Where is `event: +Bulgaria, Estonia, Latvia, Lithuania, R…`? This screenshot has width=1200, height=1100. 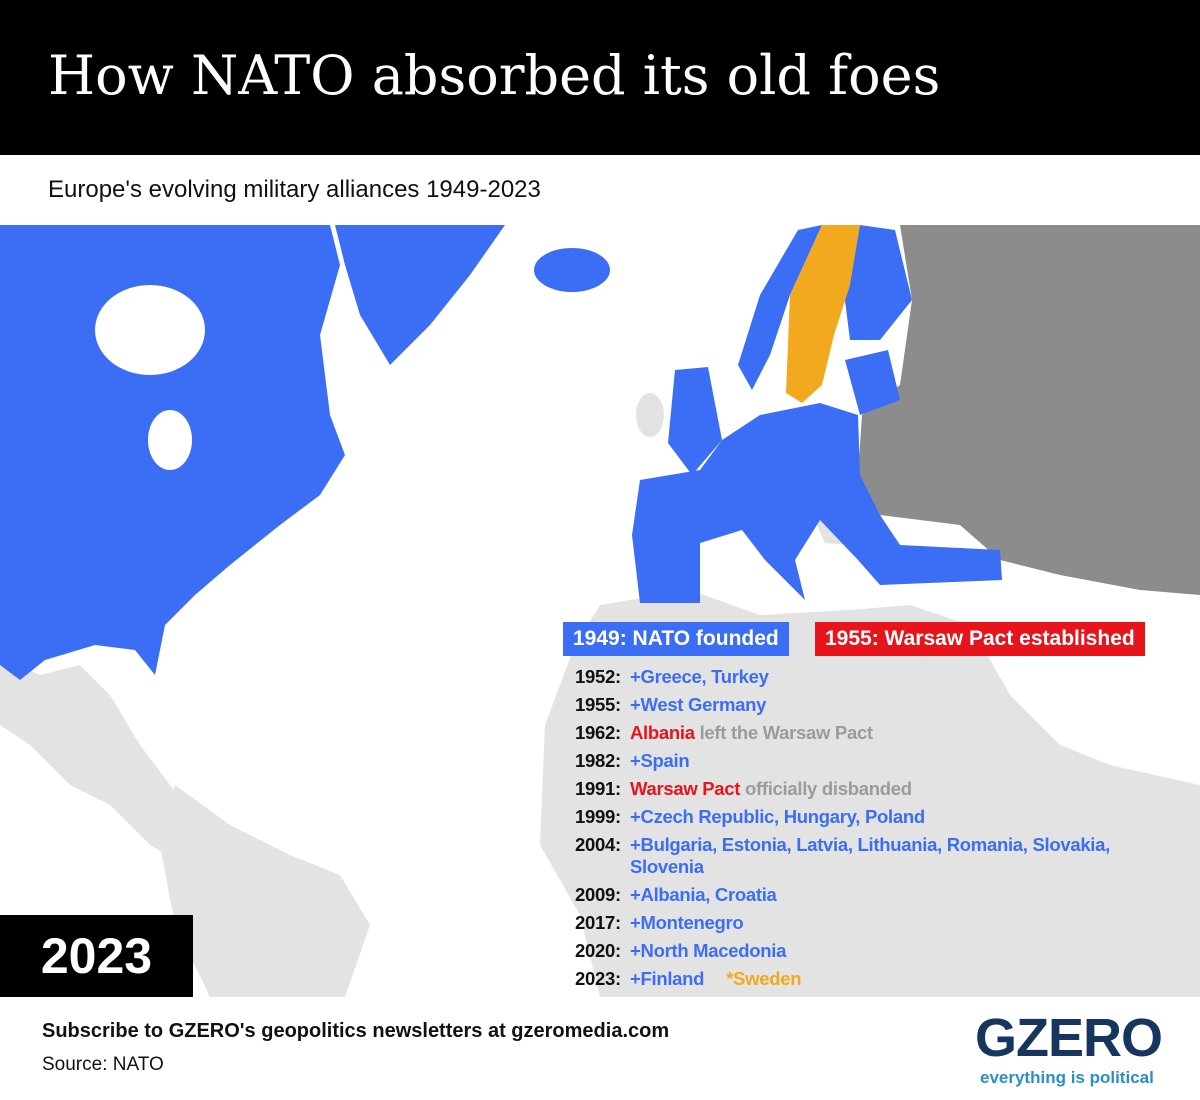 event: +Bulgaria, Estonia, Latvia, Lithuania, R… is located at coordinates (870, 855).